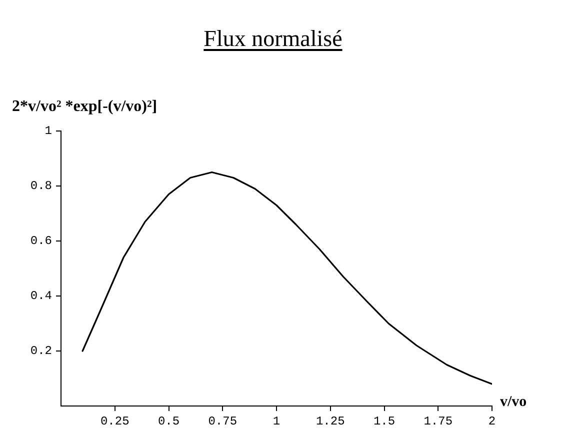 The image size is (576, 444). What do you see at coordinates (169, 421) in the screenshot?
I see `x-tick-label: 0.5` at bounding box center [169, 421].